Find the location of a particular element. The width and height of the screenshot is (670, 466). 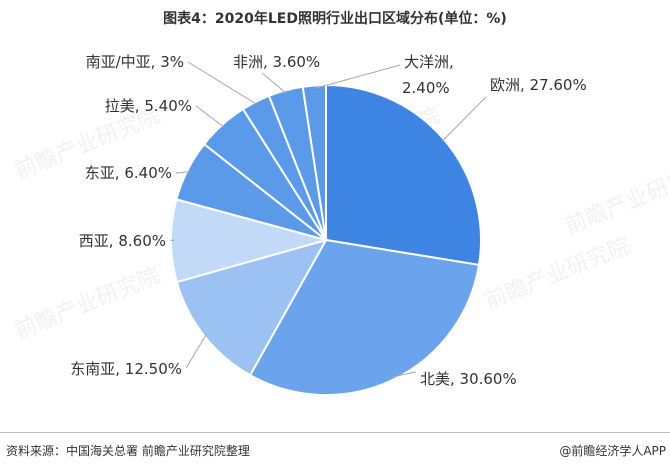

slice-label: 北美, 30.60% is located at coordinates (468, 379).